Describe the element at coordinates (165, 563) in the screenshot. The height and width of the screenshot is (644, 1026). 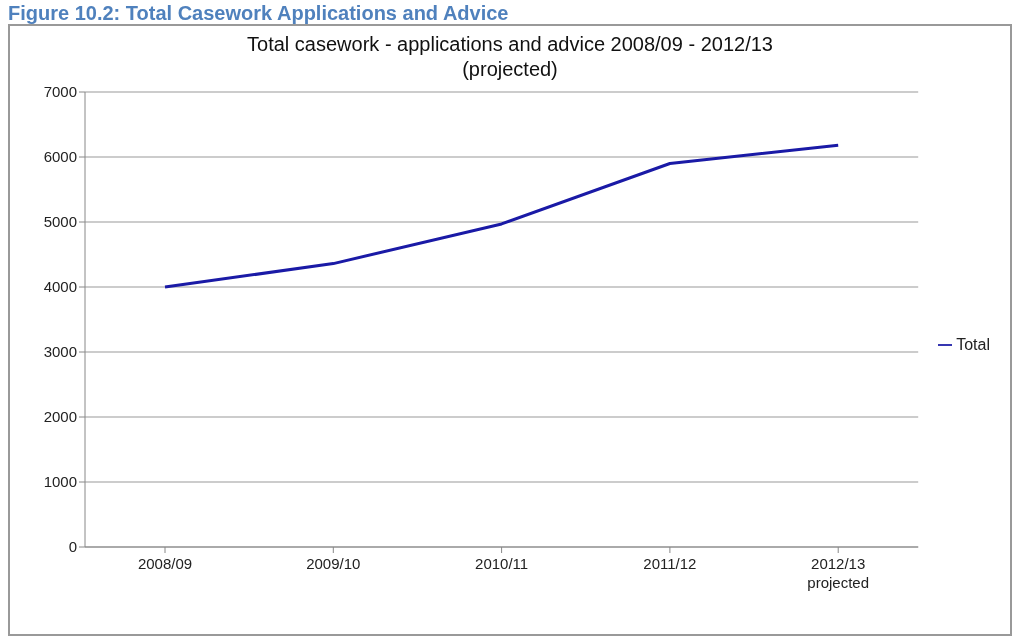
I see `x-tick-label: 2008/09` at that location.